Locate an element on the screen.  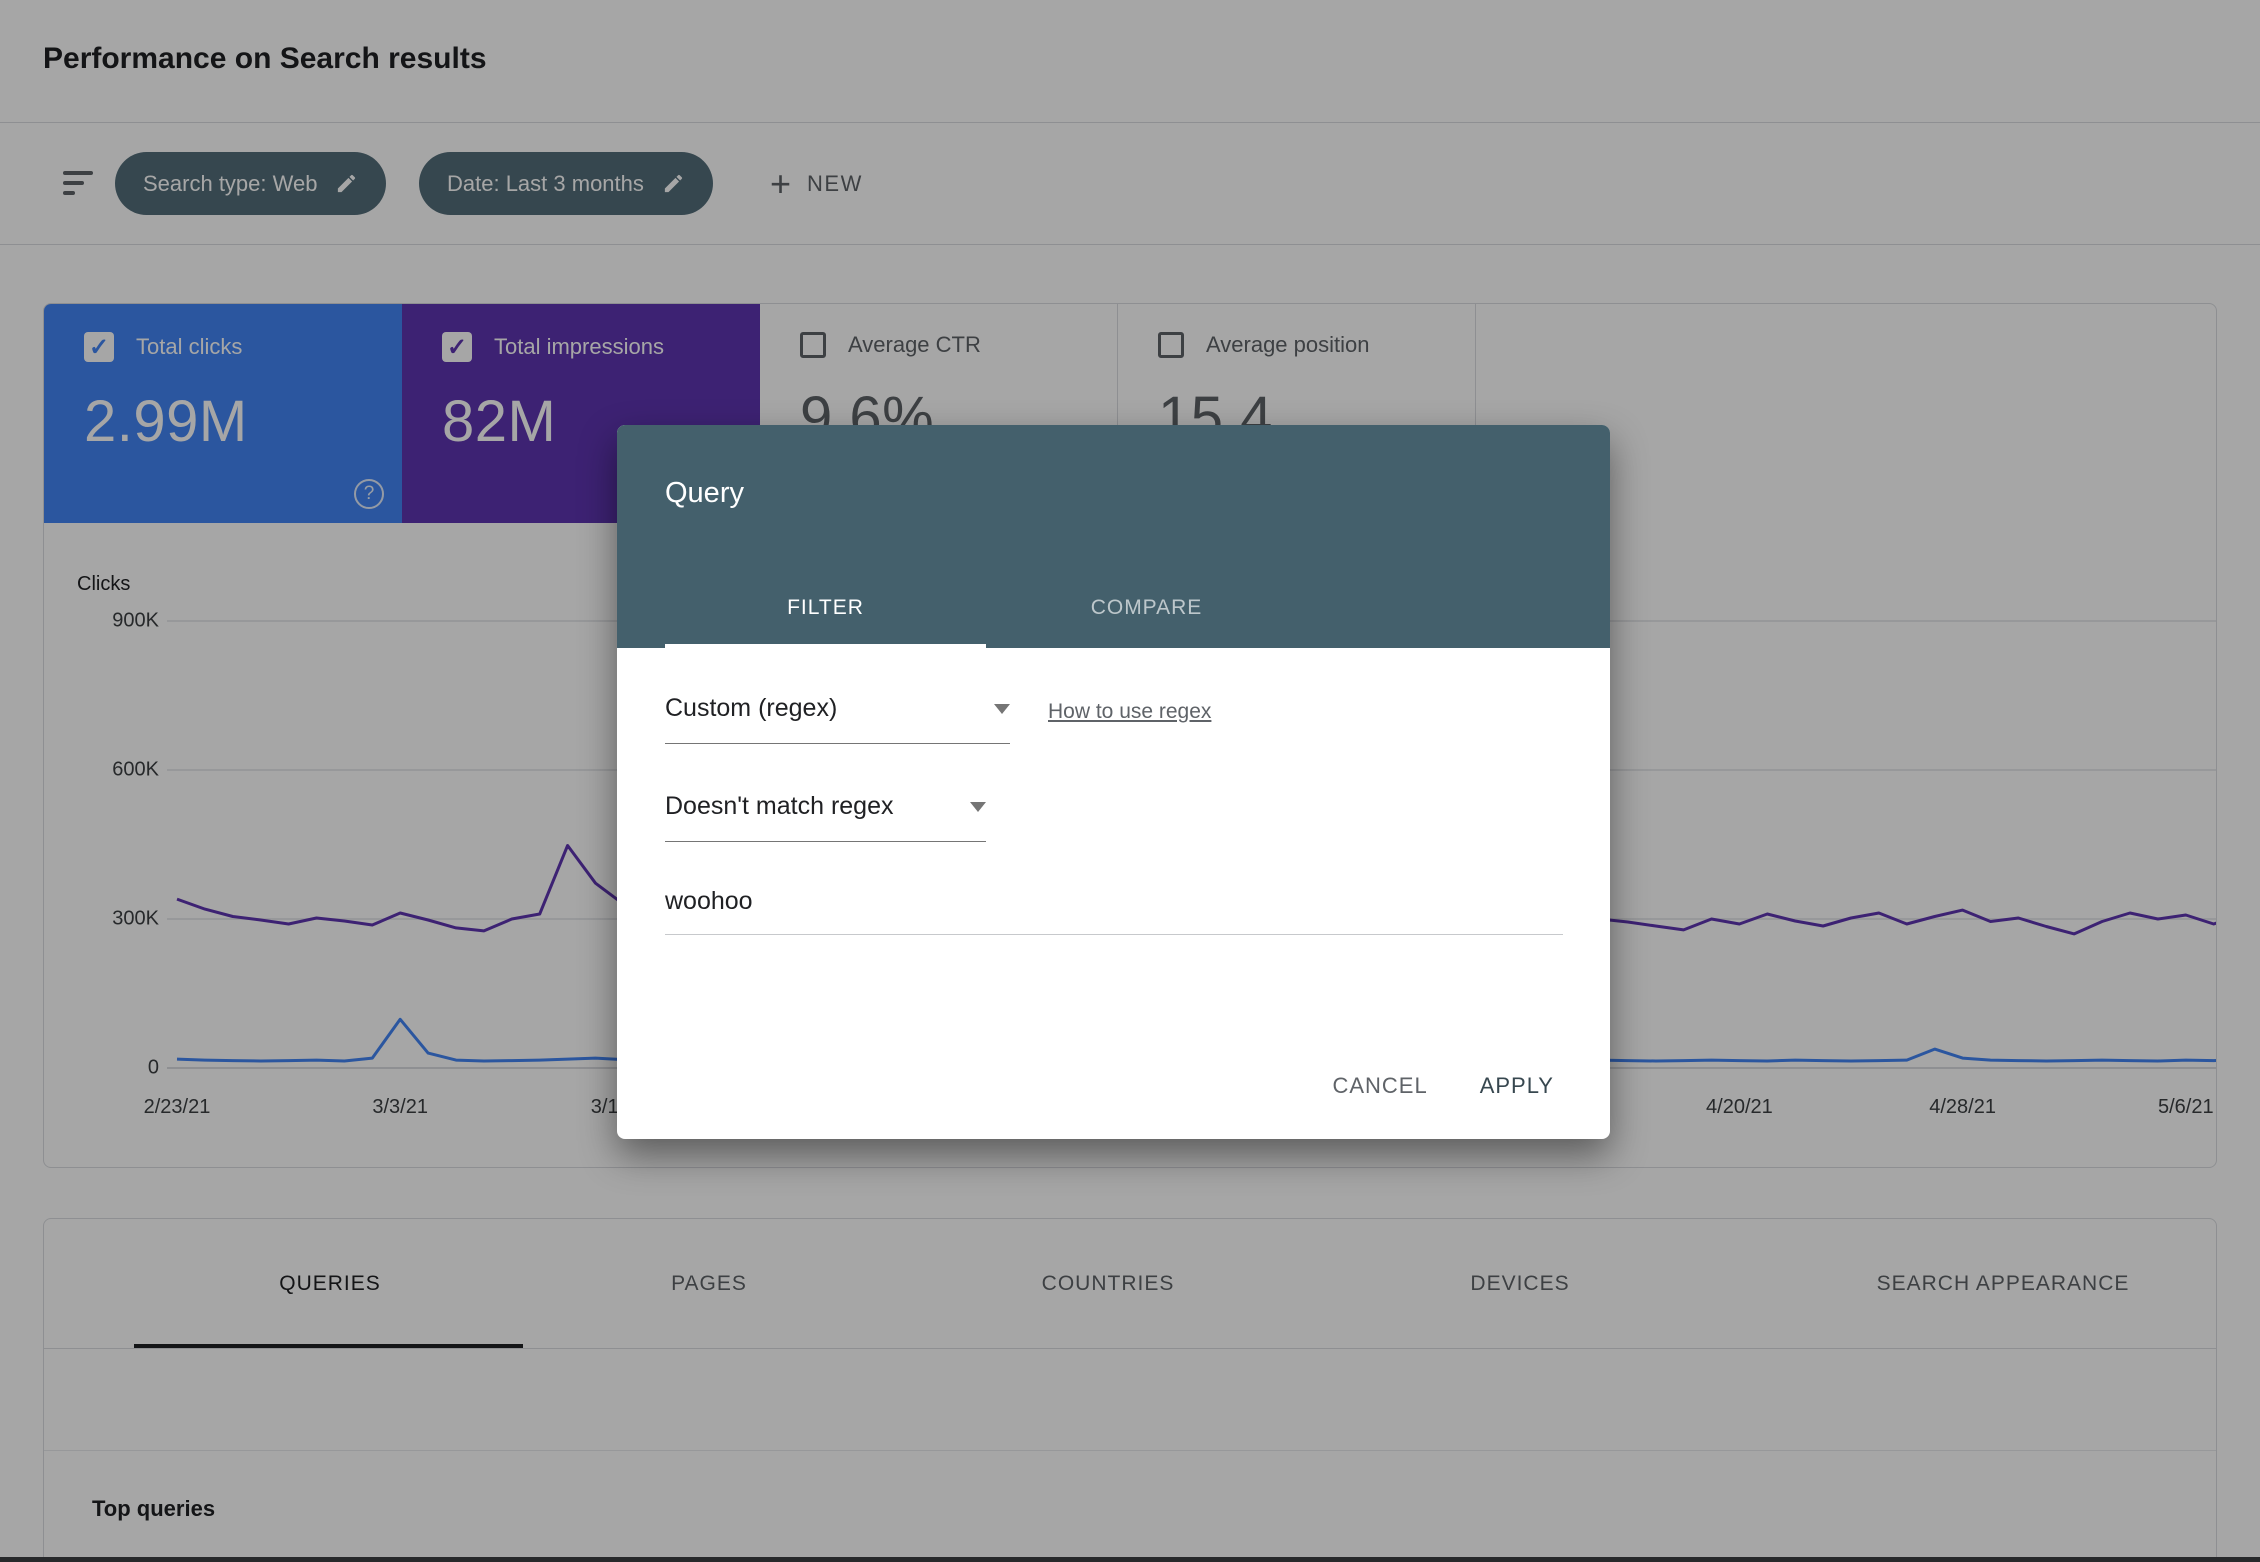
active-dialog-tab-indicator is located at coordinates (825, 646).